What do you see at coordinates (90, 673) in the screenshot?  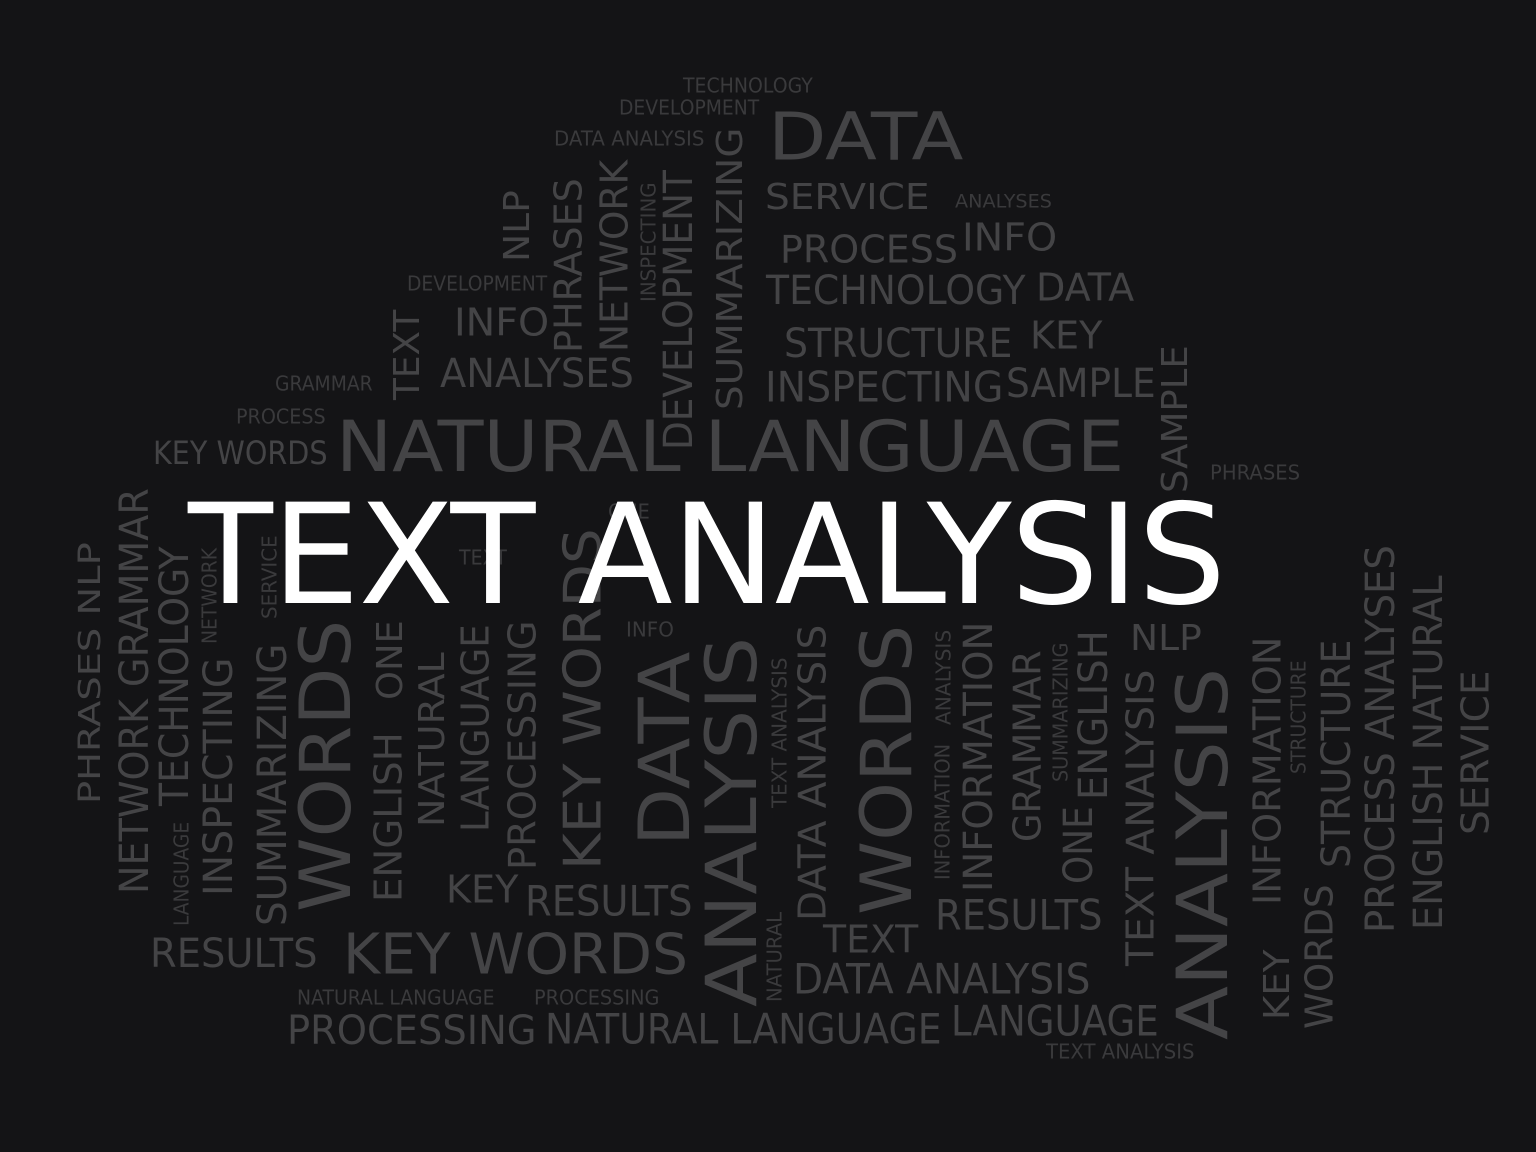 I see `cloud-word: PHRASES NLP` at bounding box center [90, 673].